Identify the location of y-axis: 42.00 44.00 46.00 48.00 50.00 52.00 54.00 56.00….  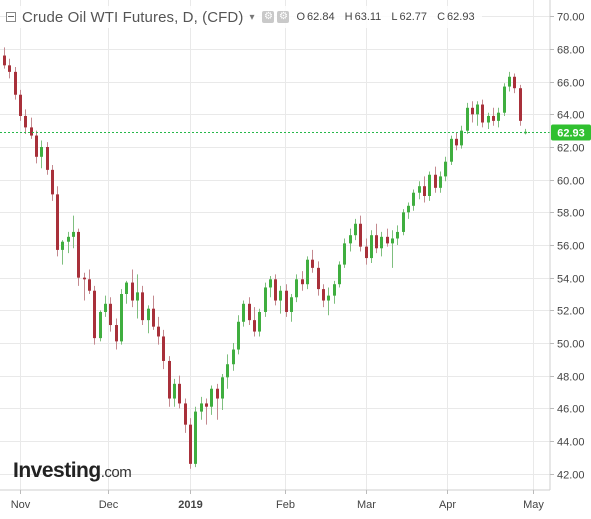
(567, 245).